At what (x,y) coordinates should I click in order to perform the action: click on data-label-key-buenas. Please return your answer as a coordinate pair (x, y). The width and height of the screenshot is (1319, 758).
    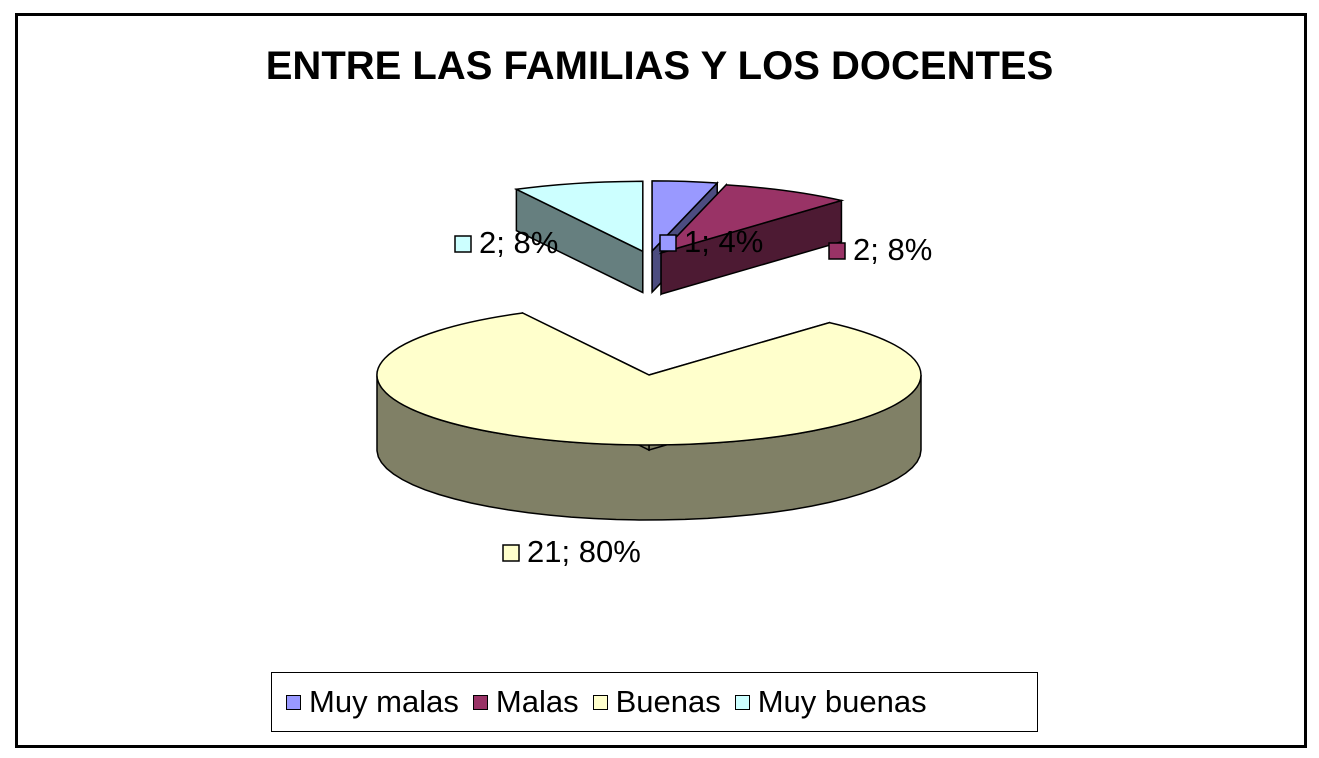
    Looking at the image, I should click on (511, 553).